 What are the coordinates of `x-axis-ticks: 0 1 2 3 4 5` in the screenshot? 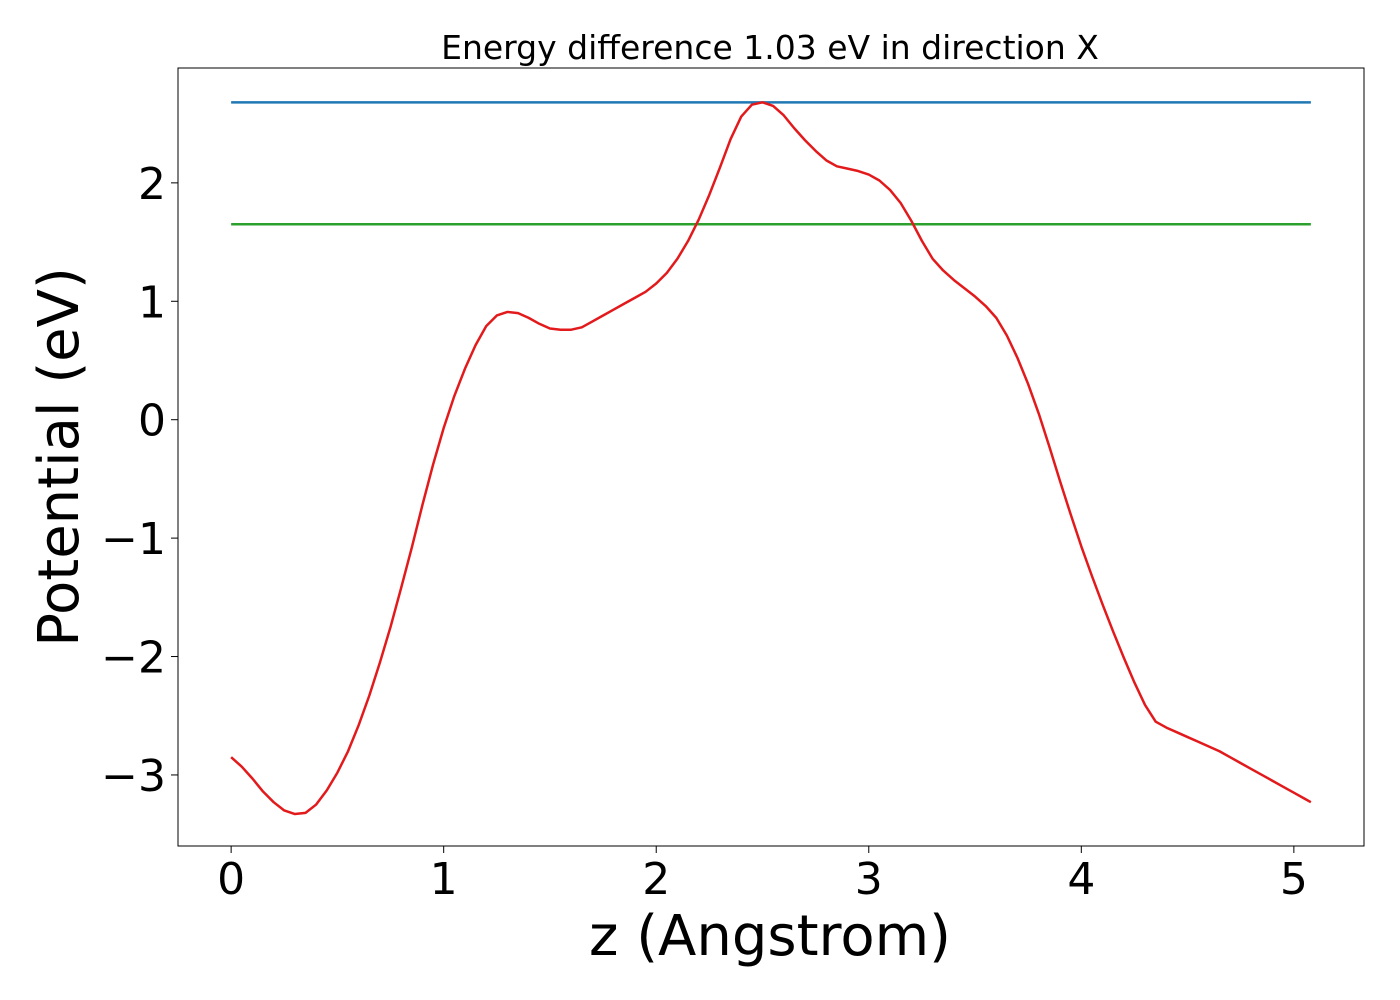 It's located at (762, 875).